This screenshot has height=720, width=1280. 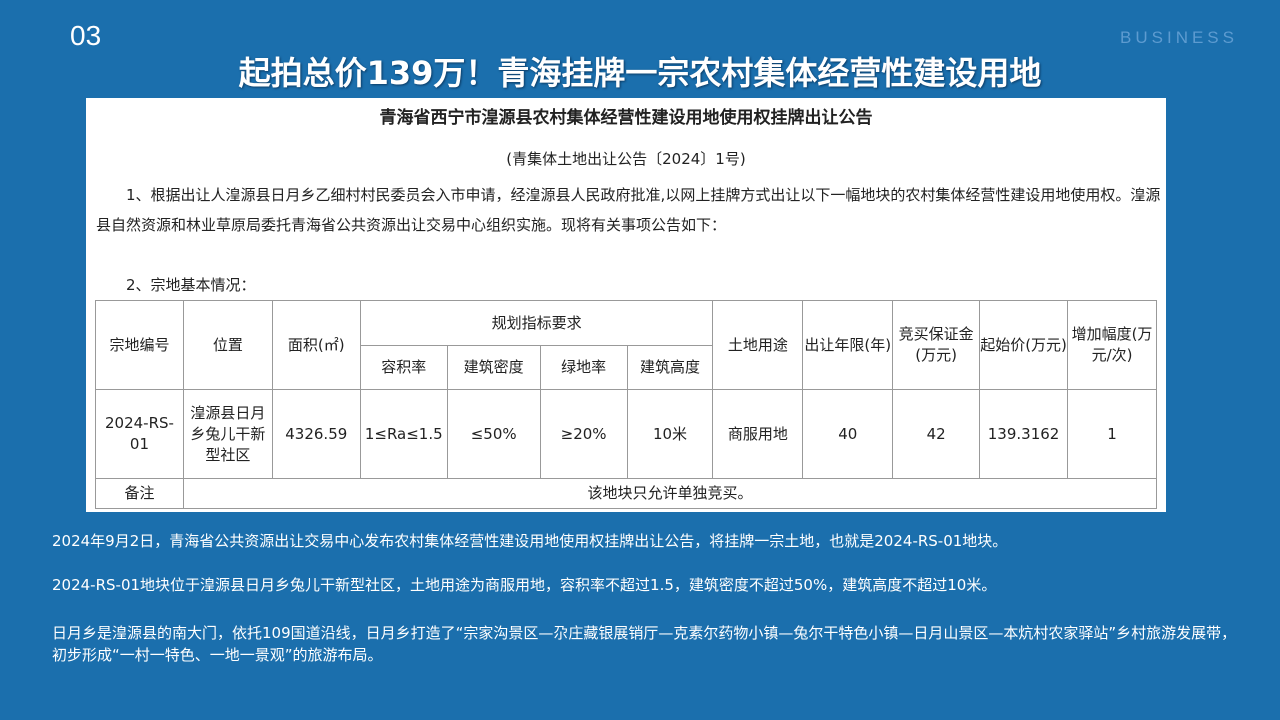 I want to click on th: 容积率, so click(x=403, y=367).